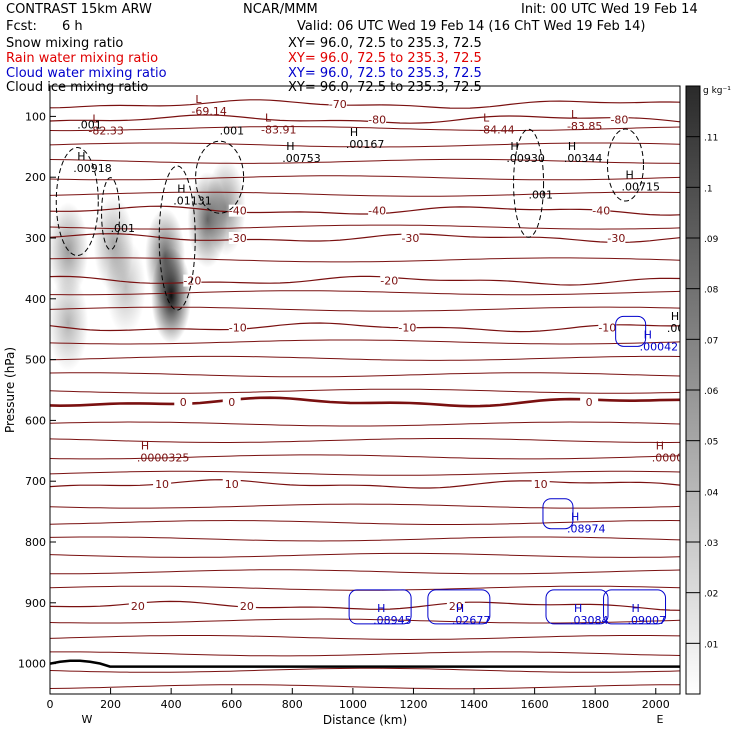 Image resolution: width=740 pixels, height=740 pixels. I want to click on legend-cloud-xy: XY= 96.0, 72.5 to 235.3, 72.5, so click(385, 73).